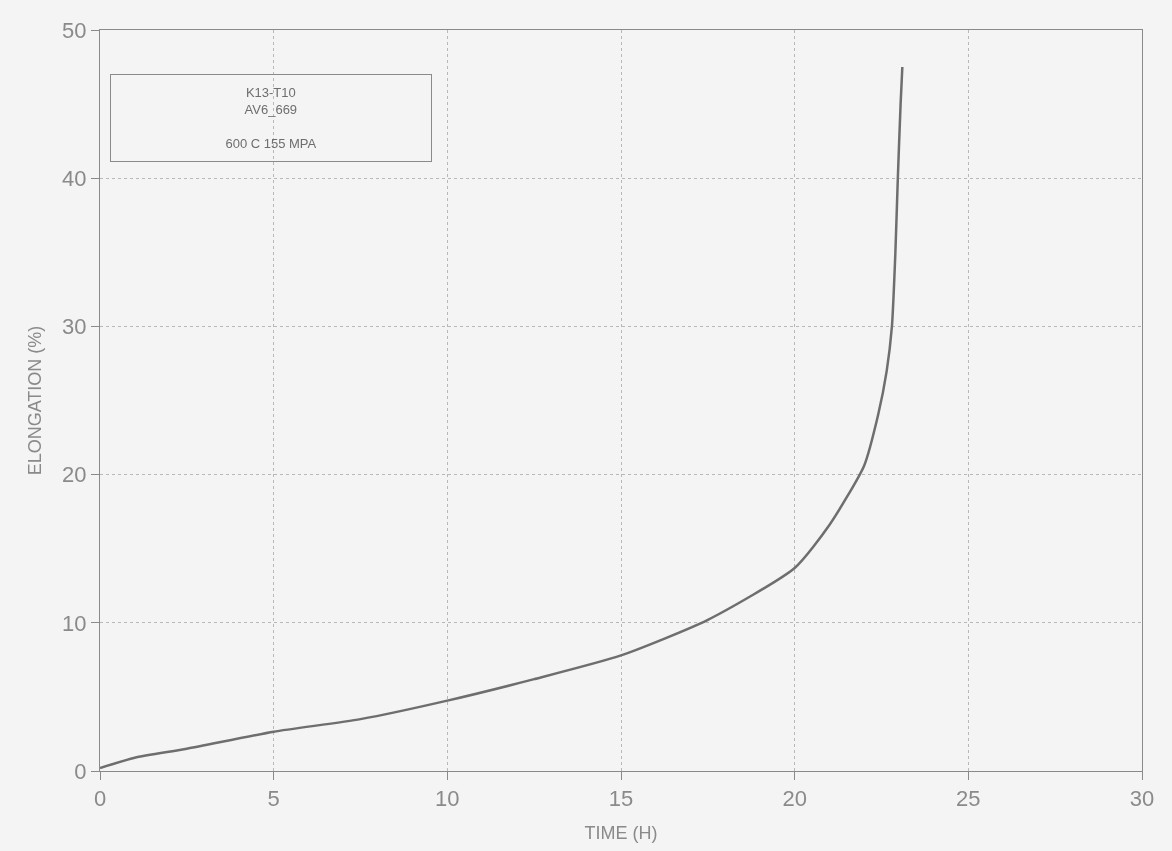 The height and width of the screenshot is (851, 1172). I want to click on y-tick-label: 20, so click(74, 475).